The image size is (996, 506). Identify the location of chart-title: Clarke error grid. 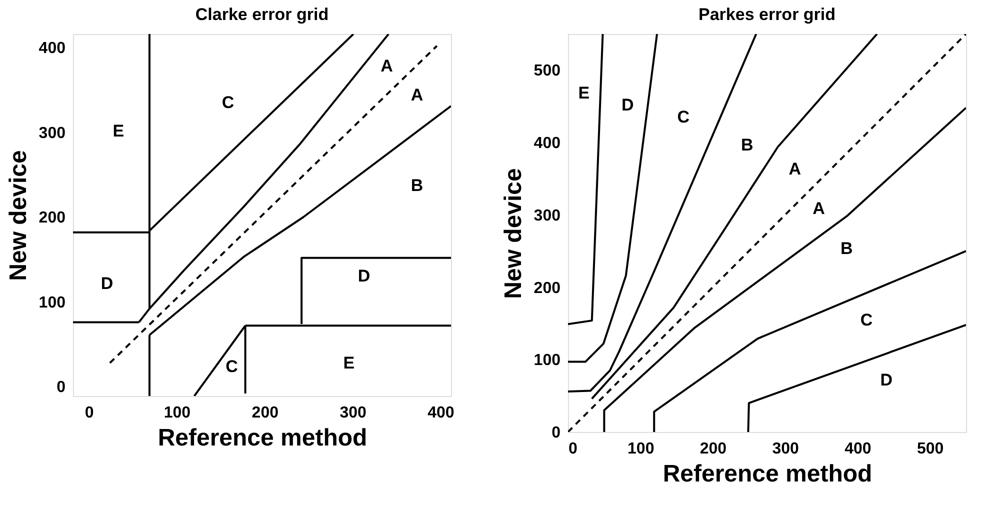
(262, 14).